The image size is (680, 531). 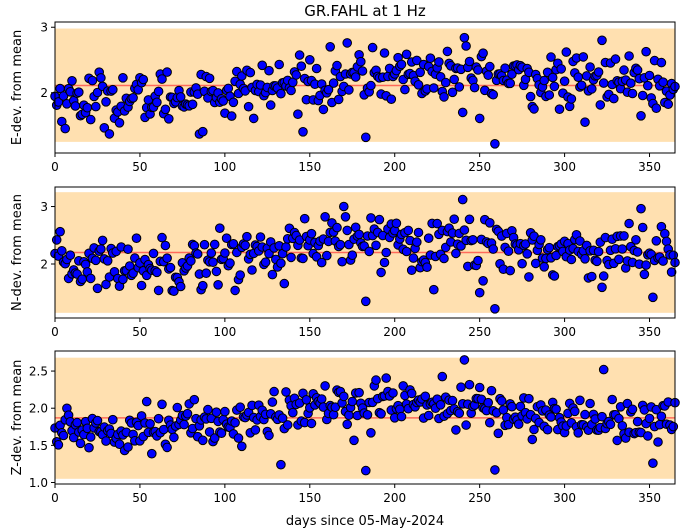 What do you see at coordinates (17, 87) in the screenshot?
I see `panel-e-ylabel: E-dev. from mean` at bounding box center [17, 87].